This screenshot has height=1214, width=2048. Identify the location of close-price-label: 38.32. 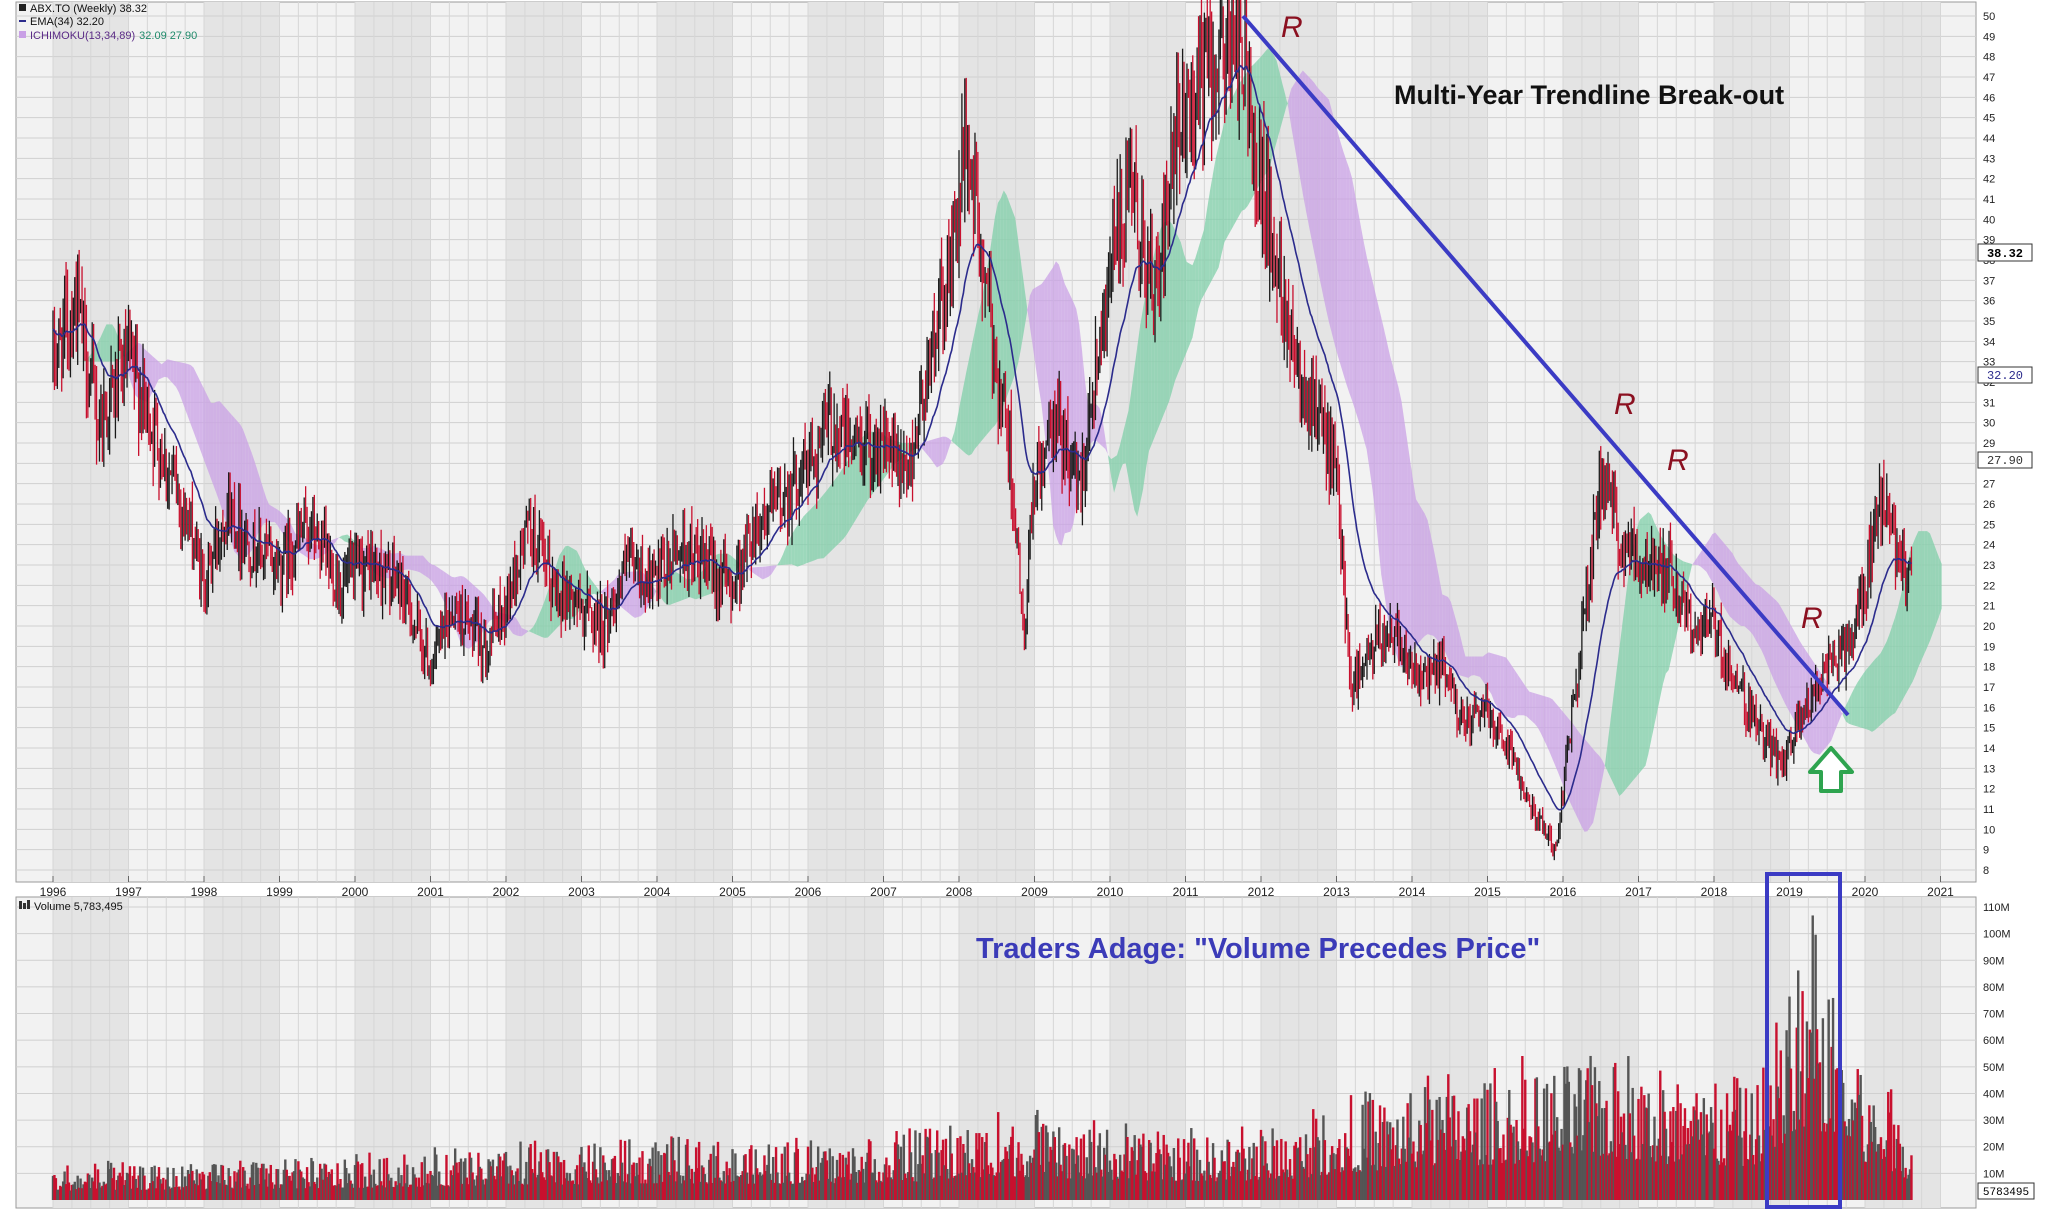
(2005, 254).